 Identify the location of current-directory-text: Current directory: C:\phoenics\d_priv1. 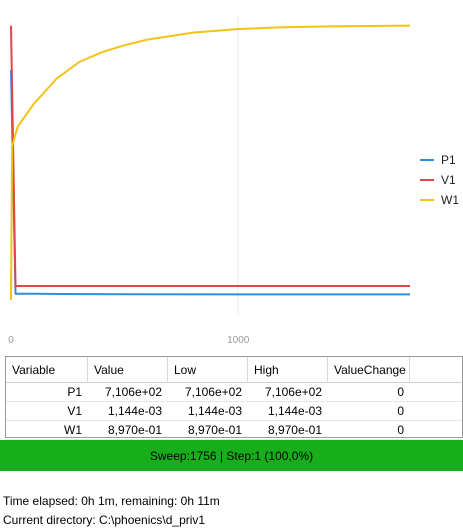
(104, 520).